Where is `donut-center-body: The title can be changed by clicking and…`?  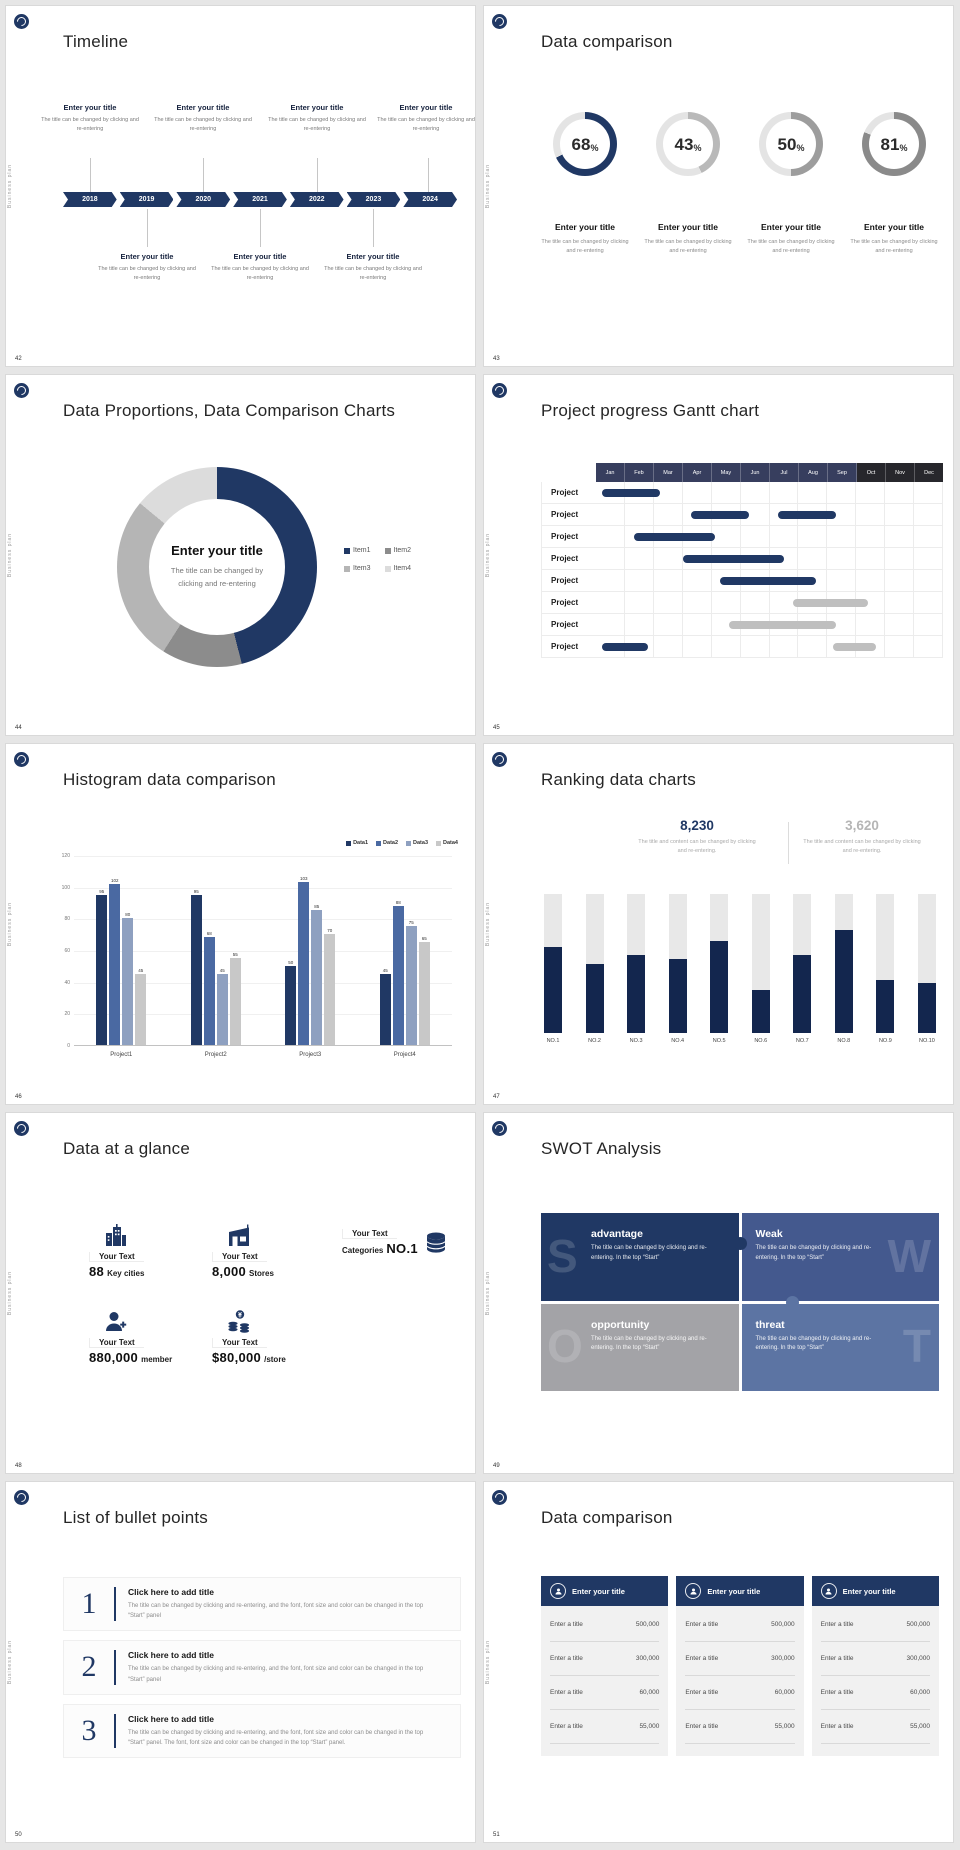 donut-center-body: The title can be changed by clicking and… is located at coordinates (217, 577).